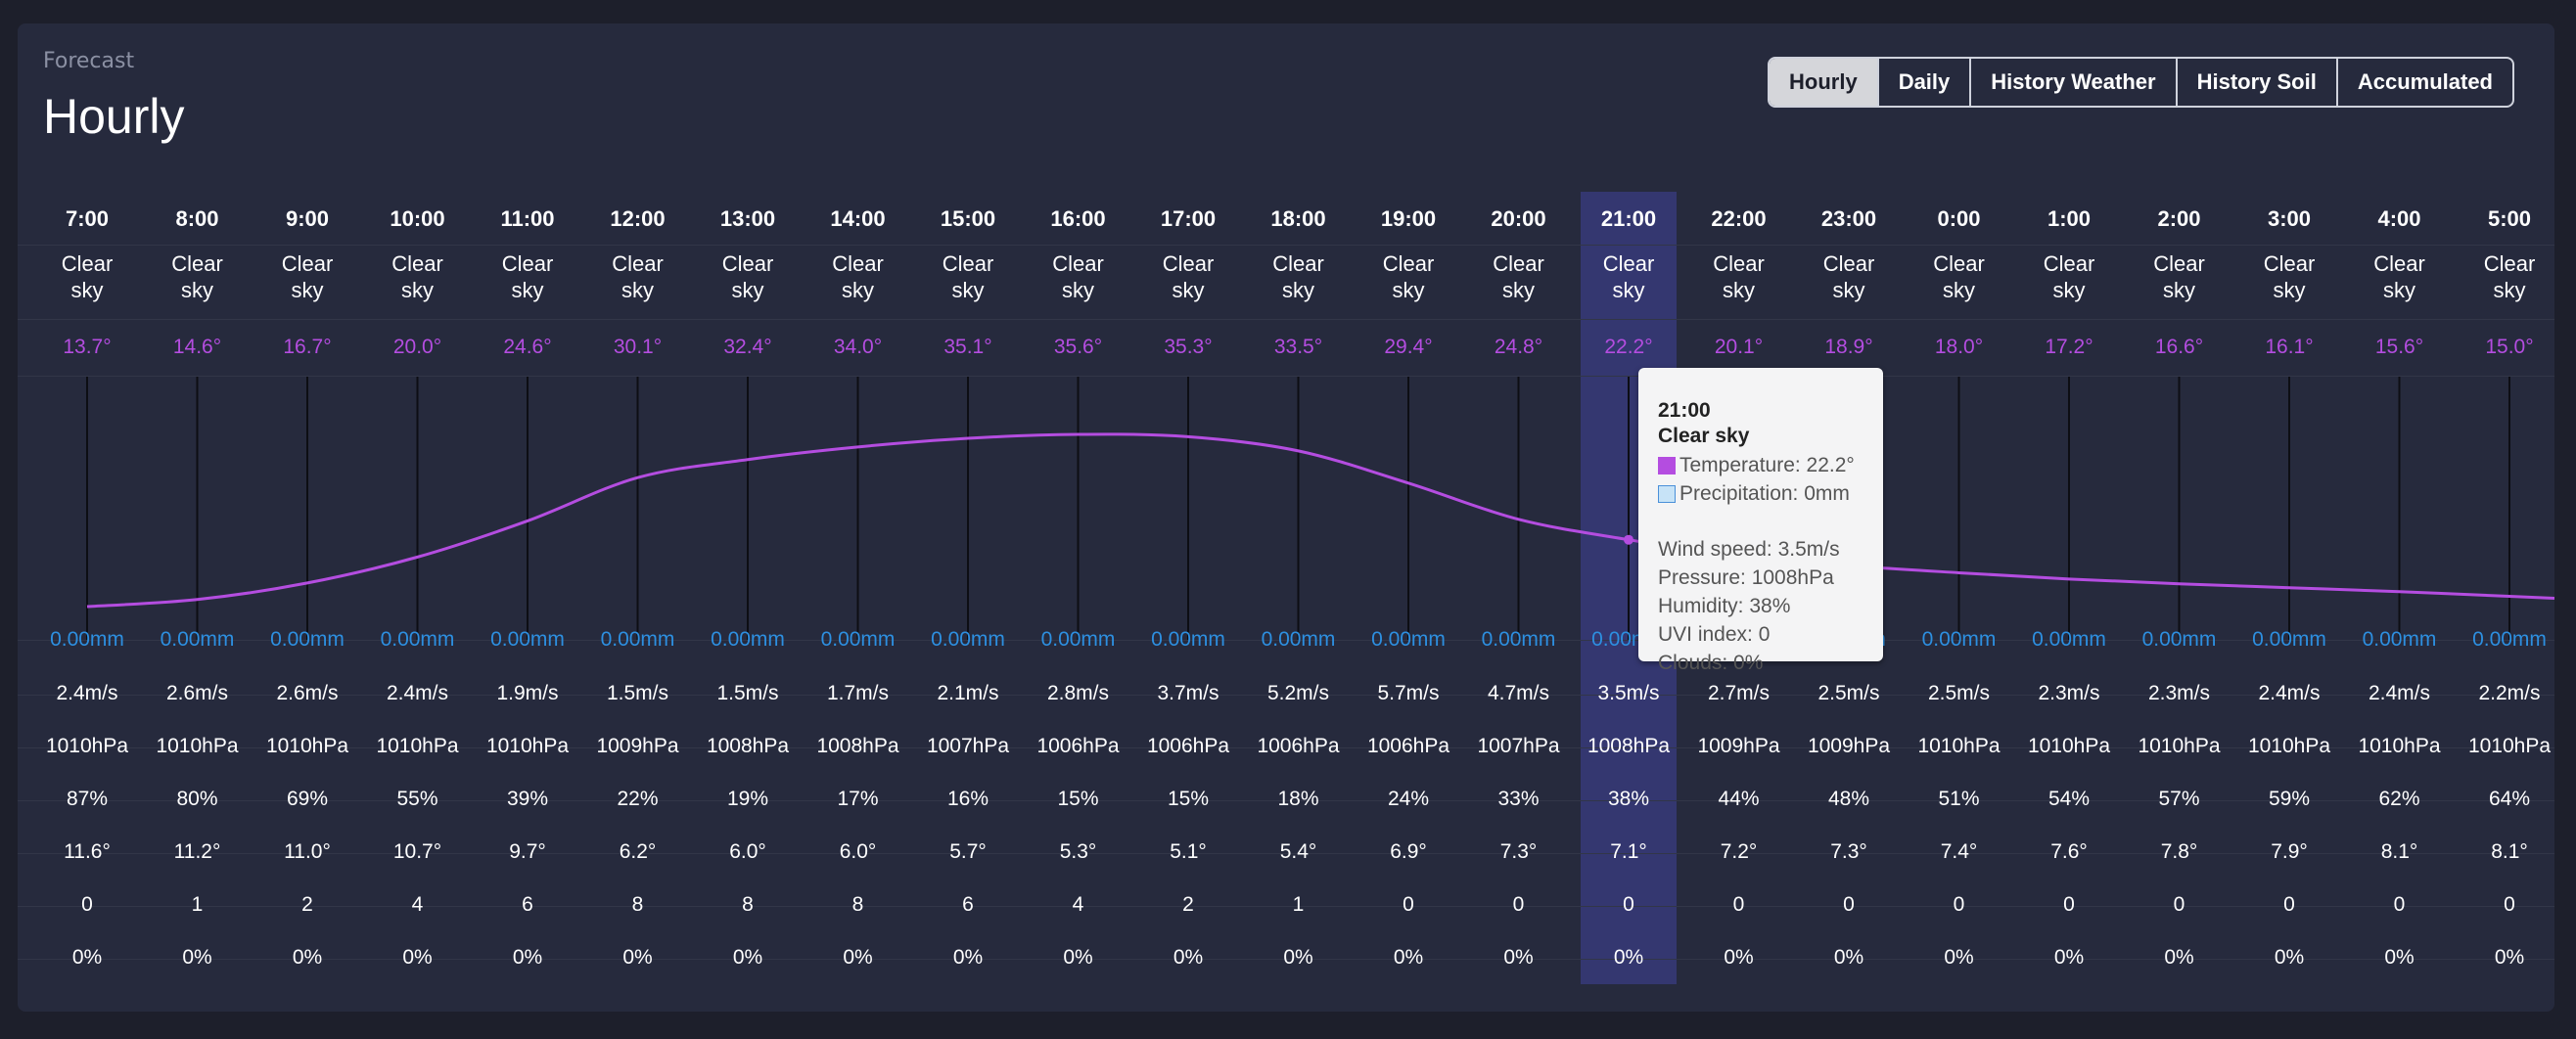 This screenshot has width=2576, height=1039. Describe the element at coordinates (2509, 693) in the screenshot. I see `hour-wind-speed: 2.2m/s` at that location.